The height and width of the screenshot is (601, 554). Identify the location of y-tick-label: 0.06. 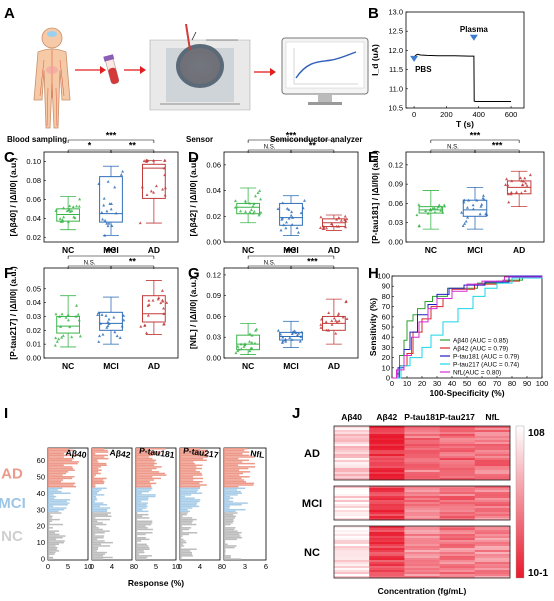
(395, 203).